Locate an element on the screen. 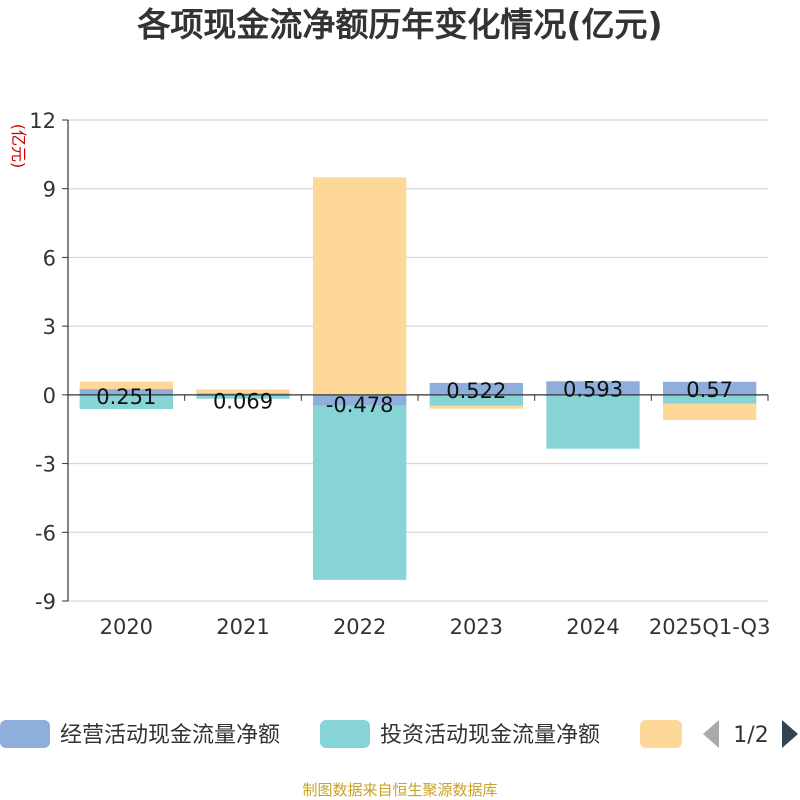 The height and width of the screenshot is (800, 800). data-label: 0.593 is located at coordinates (593, 389).